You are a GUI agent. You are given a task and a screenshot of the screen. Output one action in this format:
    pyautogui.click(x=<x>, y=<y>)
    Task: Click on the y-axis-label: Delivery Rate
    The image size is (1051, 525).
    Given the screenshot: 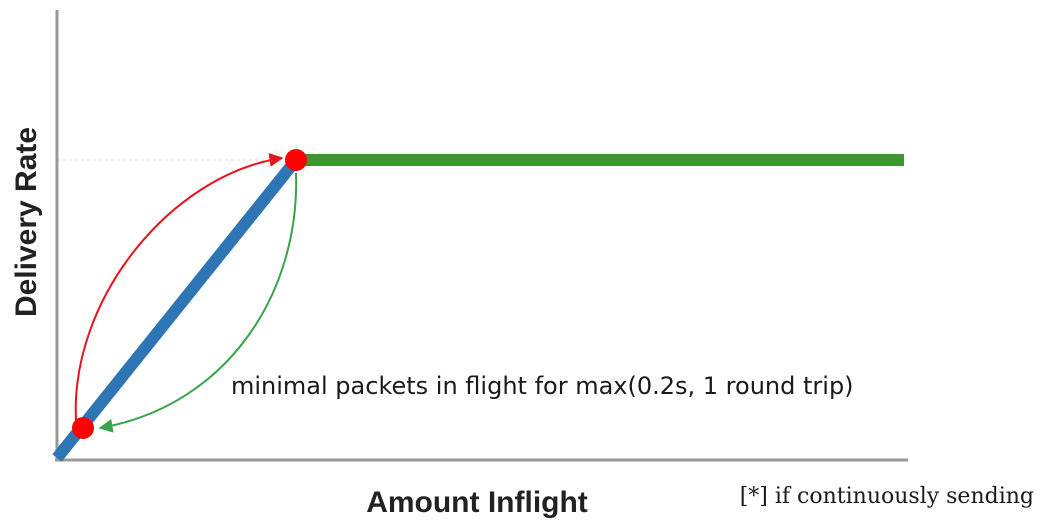 What is the action you would take?
    pyautogui.click(x=26, y=222)
    